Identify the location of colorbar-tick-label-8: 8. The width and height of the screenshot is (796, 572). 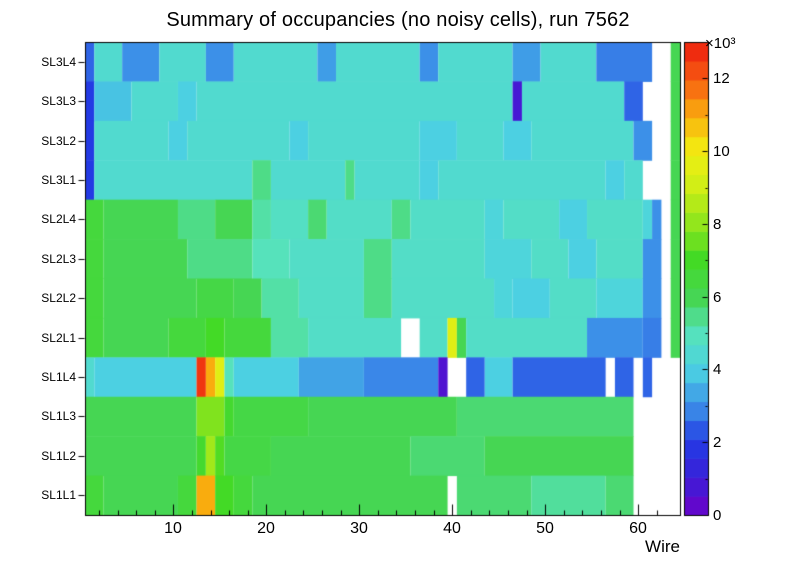
(717, 224).